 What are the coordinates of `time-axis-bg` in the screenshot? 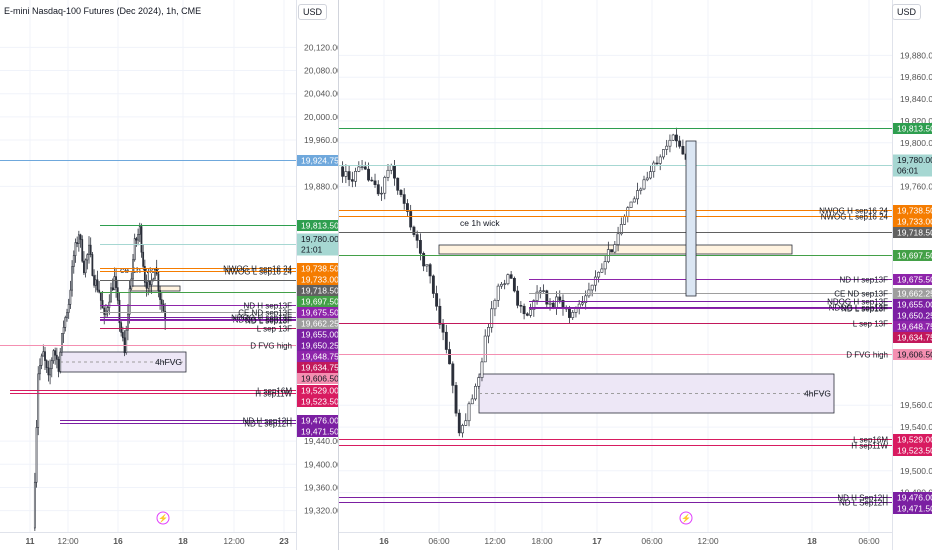 It's located at (148, 541).